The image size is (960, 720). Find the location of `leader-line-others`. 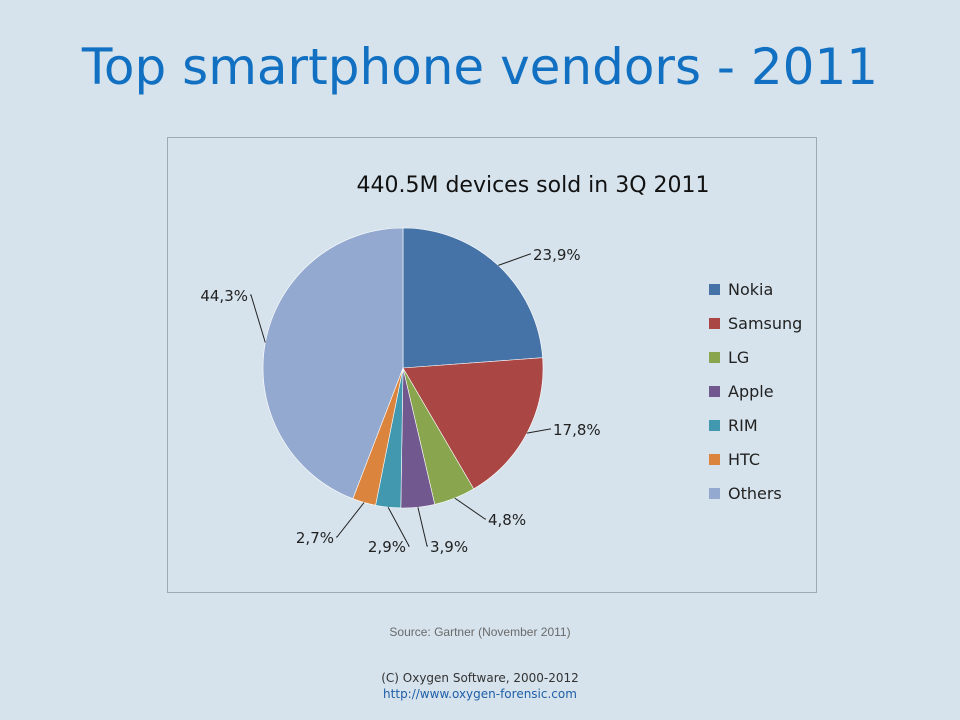

leader-line-others is located at coordinates (258, 318).